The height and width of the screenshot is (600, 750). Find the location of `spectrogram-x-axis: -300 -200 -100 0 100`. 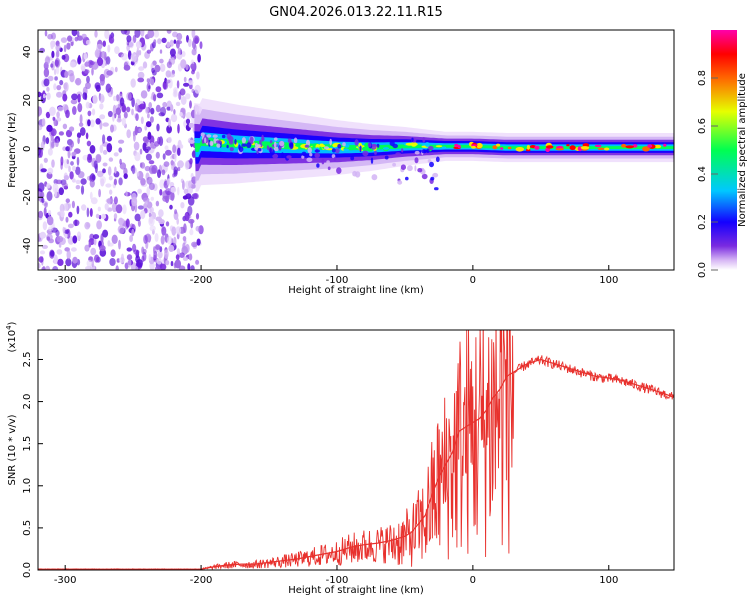

spectrogram-x-axis: -300 -200 -100 0 100 is located at coordinates (336, 275).